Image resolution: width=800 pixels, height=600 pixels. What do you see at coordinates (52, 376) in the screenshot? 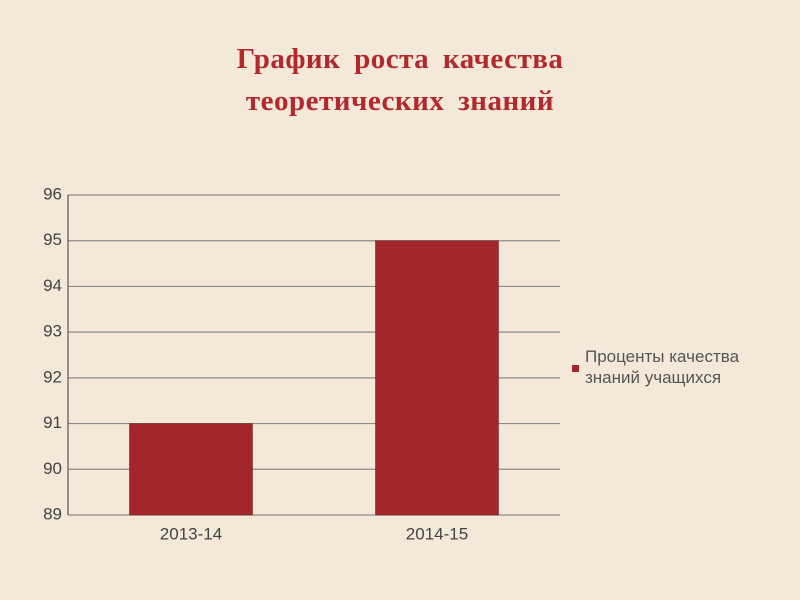
I see `y-tick-label: 92` at bounding box center [52, 376].